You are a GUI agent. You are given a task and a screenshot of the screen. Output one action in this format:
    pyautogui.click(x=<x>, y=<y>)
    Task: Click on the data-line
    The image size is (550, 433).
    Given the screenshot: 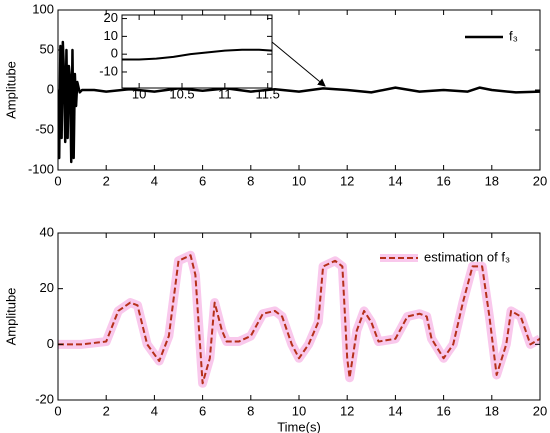 What is the action you would take?
    pyautogui.click(x=197, y=54)
    